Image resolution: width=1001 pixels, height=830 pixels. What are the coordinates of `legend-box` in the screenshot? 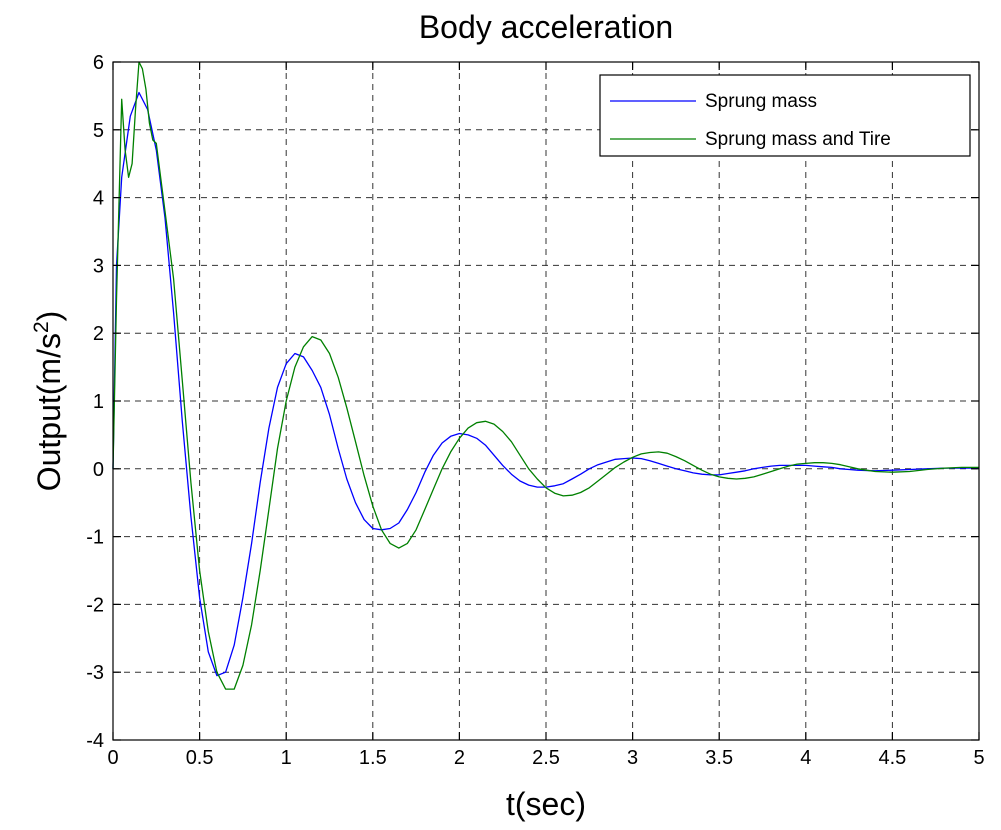 It's located at (785, 115).